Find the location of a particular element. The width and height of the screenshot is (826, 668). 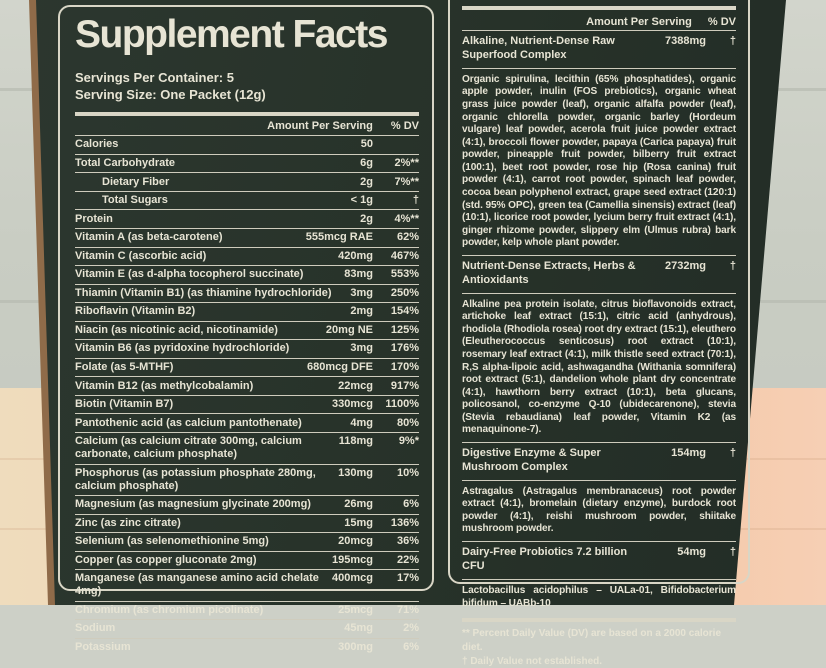

nutrient-name: Vitamin B6 (as pyridoxine hydrochloride) is located at coordinates (182, 348).